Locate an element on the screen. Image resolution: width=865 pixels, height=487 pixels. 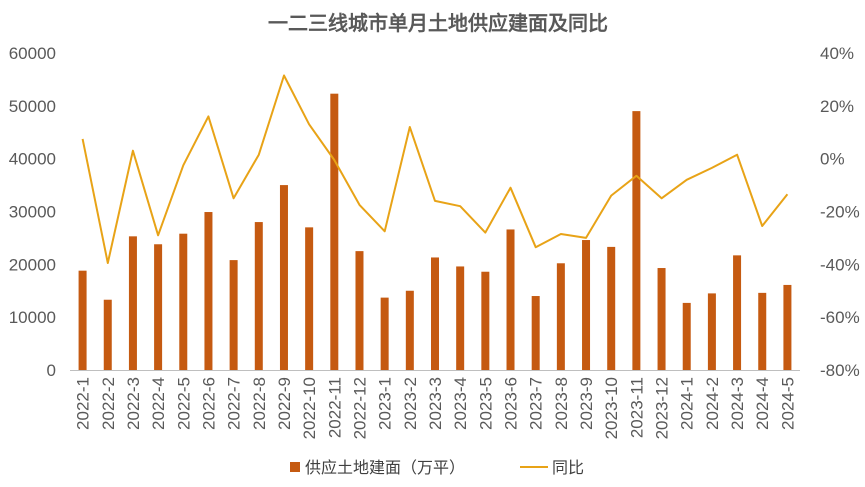
x-tick-label: 2023-5 is located at coordinates (485, 403).